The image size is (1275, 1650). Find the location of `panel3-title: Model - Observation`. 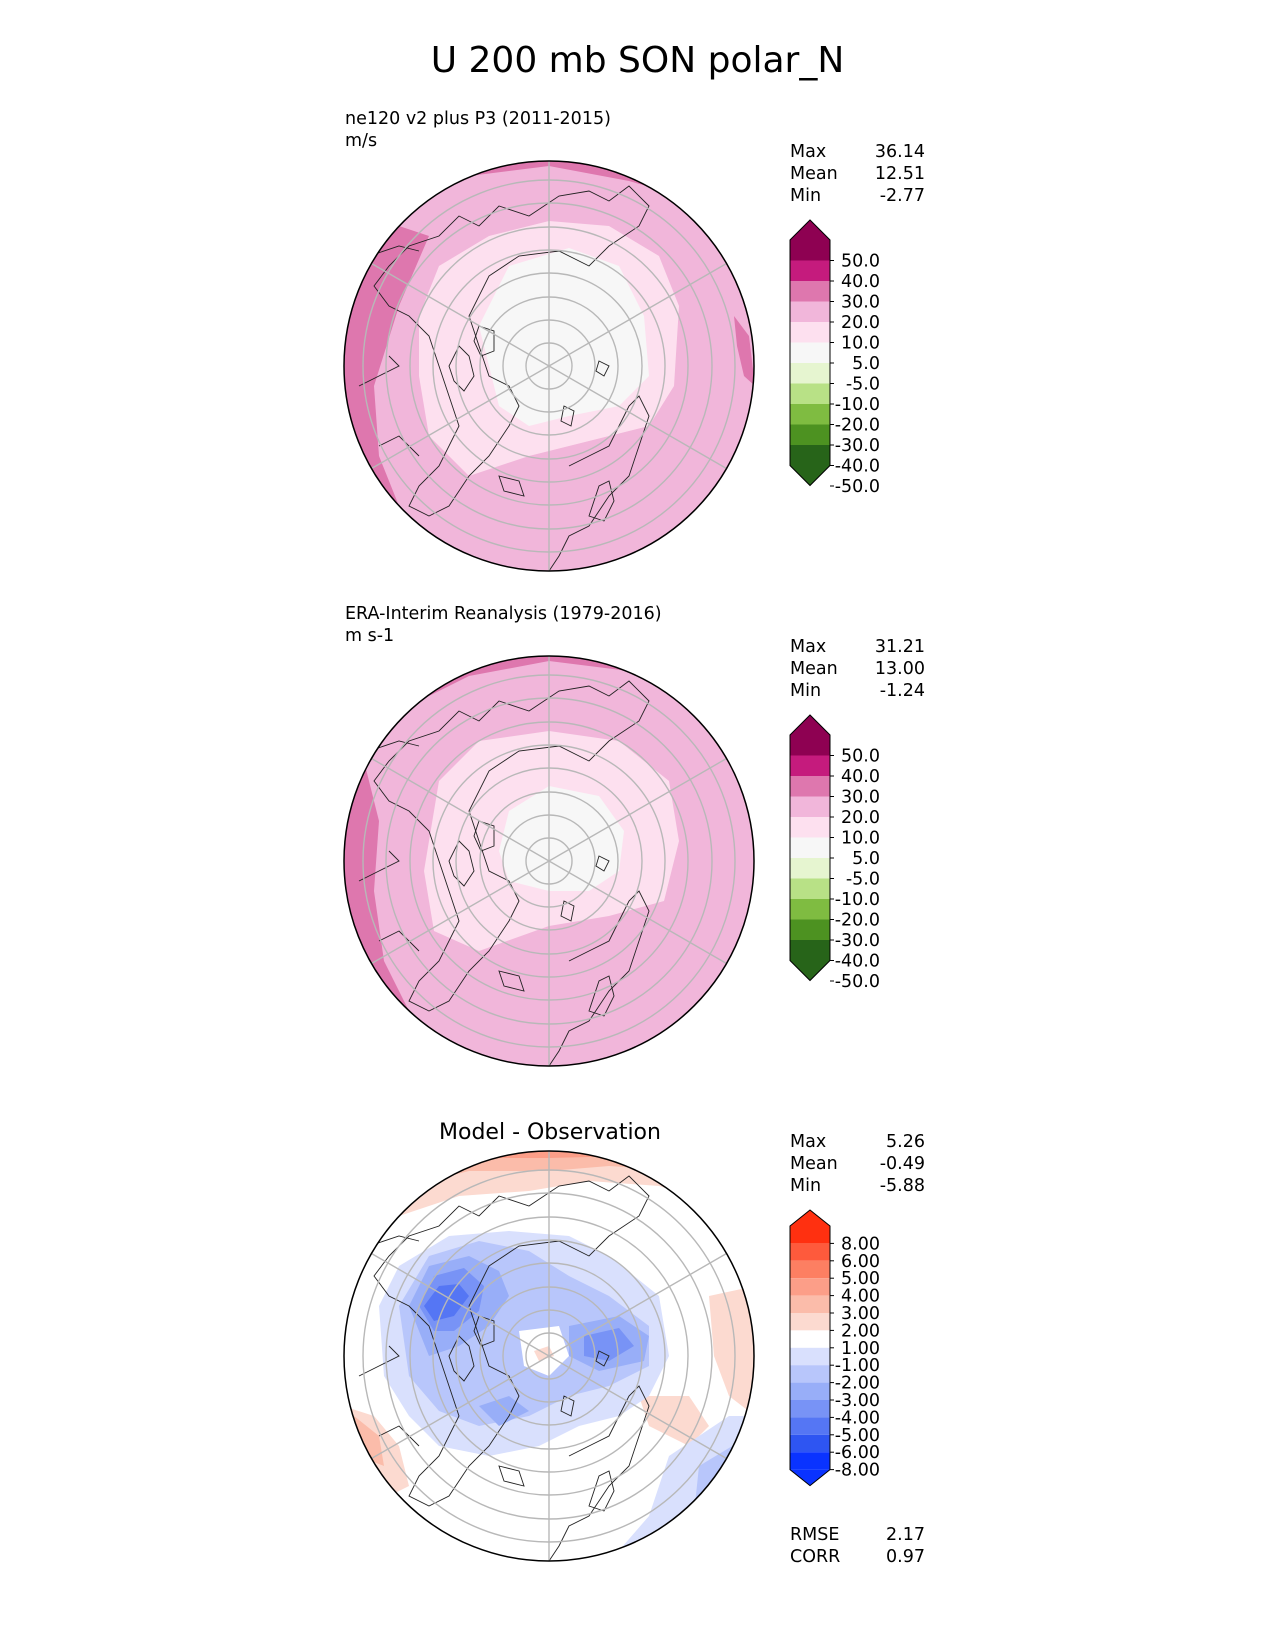

panel3-title: Model - Observation is located at coordinates (550, 1132).